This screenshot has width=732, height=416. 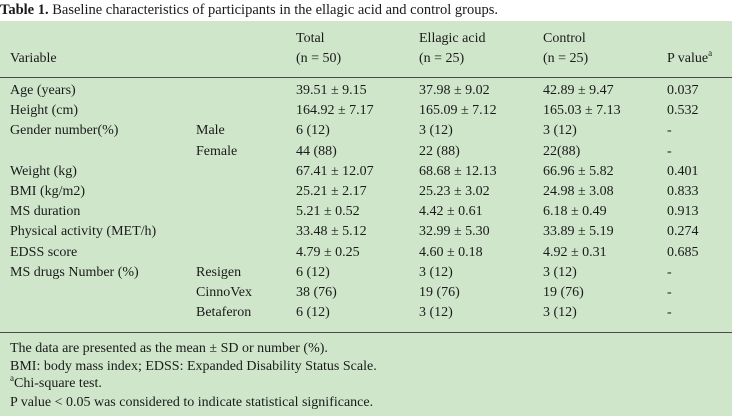 I want to click on cell: 25.21 ± 2.17, so click(x=331, y=191).